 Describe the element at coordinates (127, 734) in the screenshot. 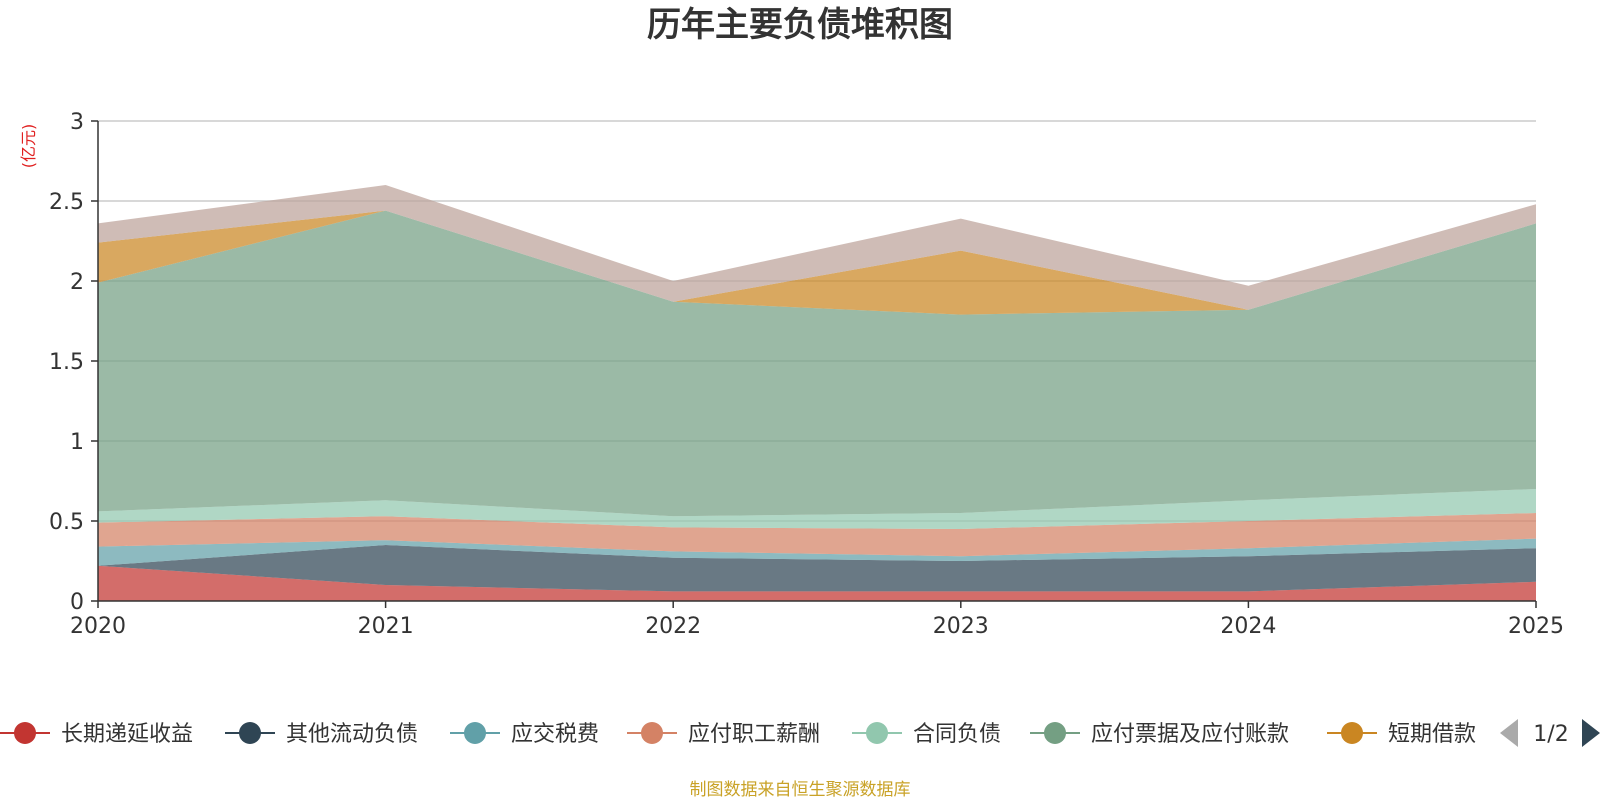

I see `legend-label: 长期递延收益` at that location.